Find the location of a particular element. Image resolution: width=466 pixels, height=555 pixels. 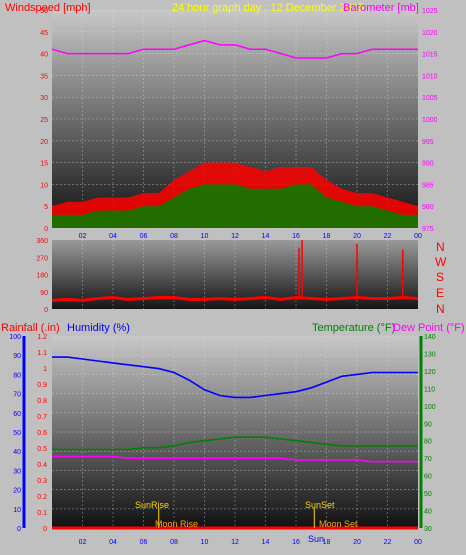

humidity-tick-label: 40 is located at coordinates (17, 452).